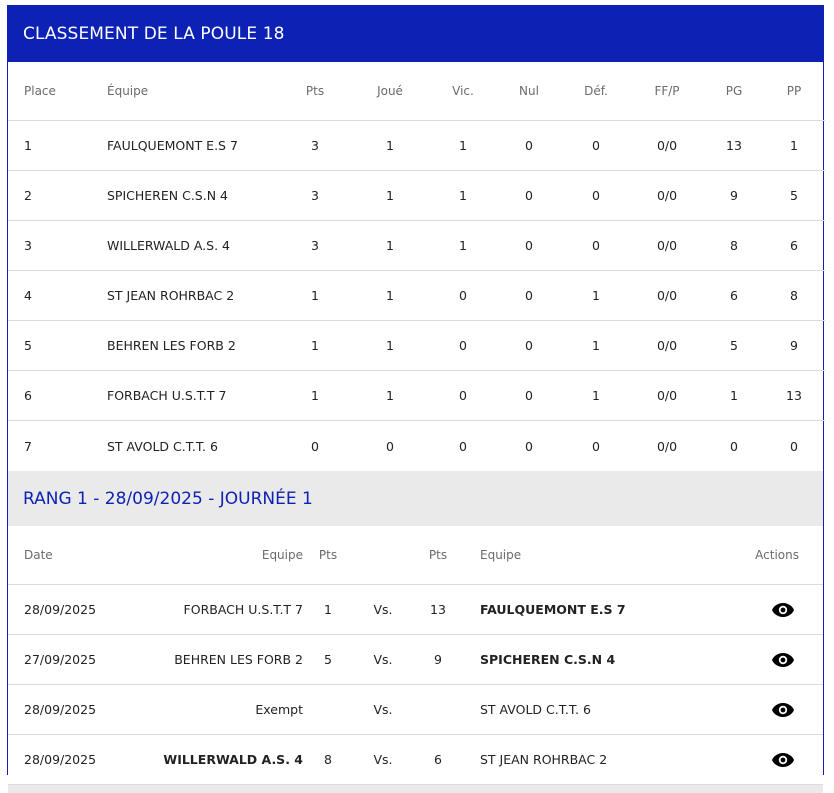  I want to click on col-vs, so click(383, 555).